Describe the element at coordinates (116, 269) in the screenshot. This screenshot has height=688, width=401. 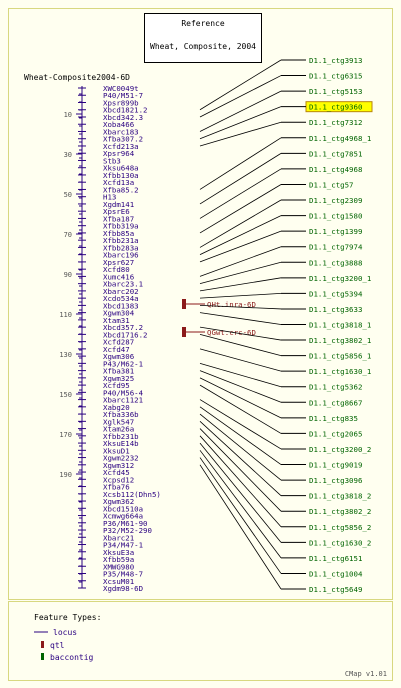
I see `locus-label: Xcfd80` at that location.